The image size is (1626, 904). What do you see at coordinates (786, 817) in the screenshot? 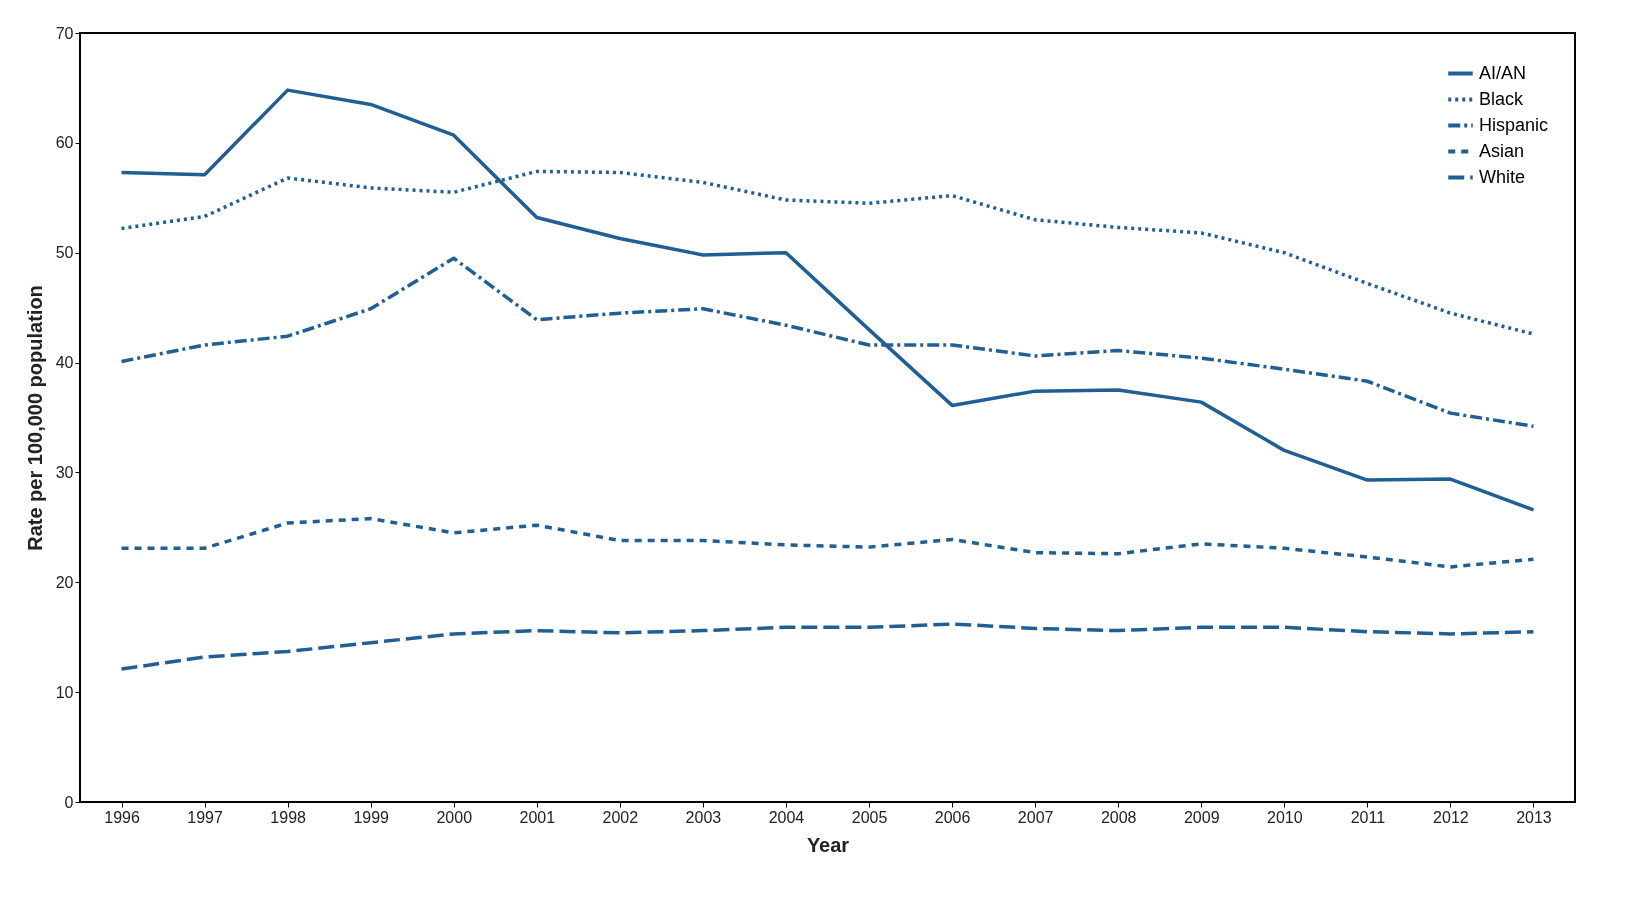
I see `x-tick-label: 2004` at bounding box center [786, 817].